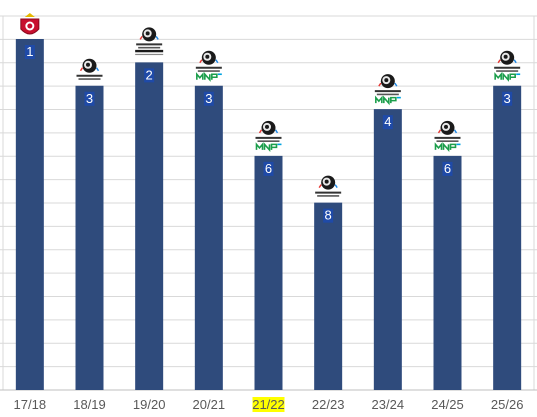 Image resolution: width=537 pixels, height=417 pixels. What do you see at coordinates (447, 404) in the screenshot?
I see `x-tick-label: 24/25` at bounding box center [447, 404].